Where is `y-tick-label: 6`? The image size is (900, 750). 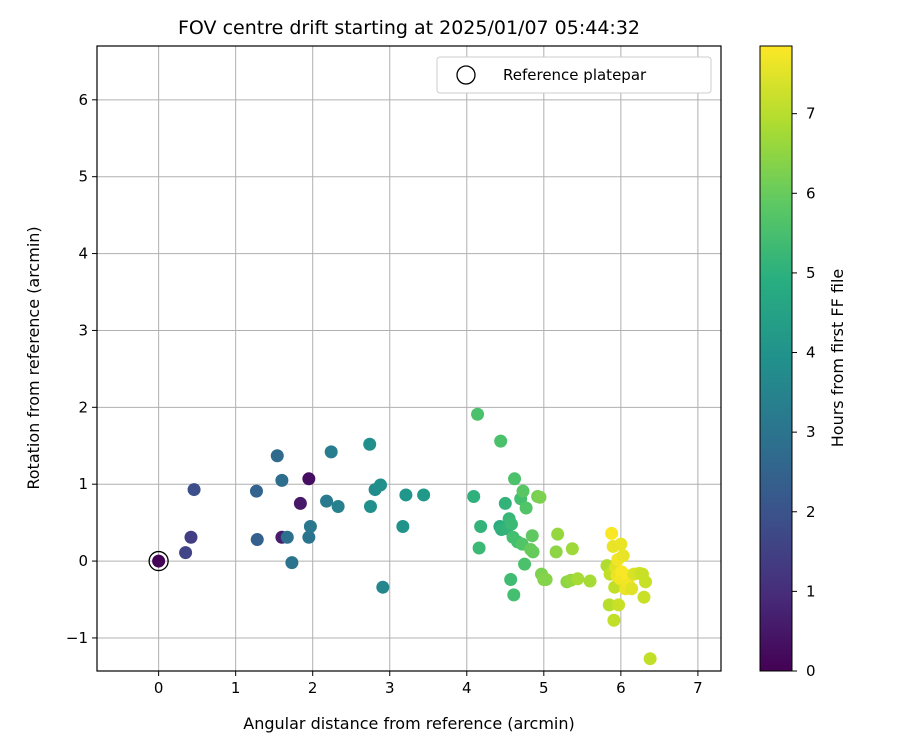
y-tick-label: 6 is located at coordinates (83, 100).